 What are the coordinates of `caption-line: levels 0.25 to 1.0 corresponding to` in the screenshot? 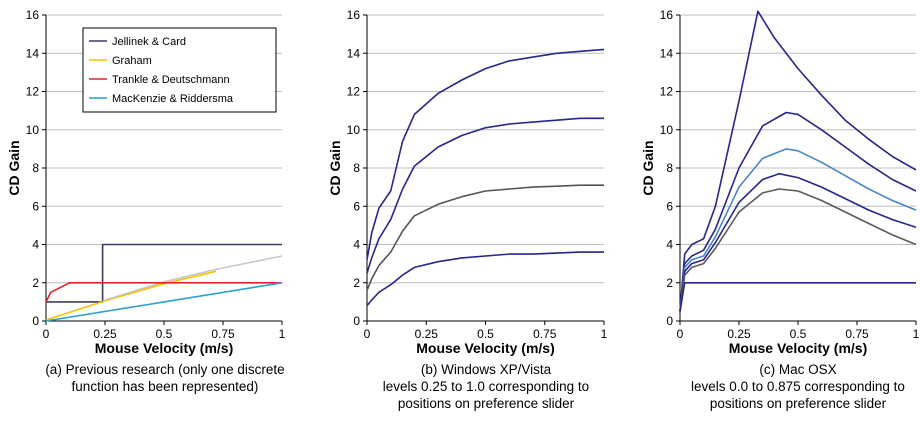 It's located at (486, 386).